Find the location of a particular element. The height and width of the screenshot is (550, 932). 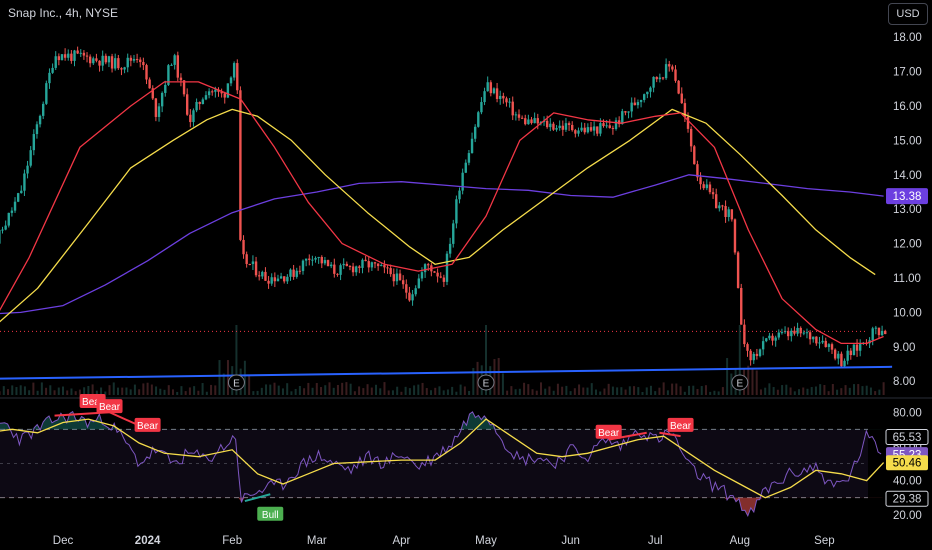

support-trendline is located at coordinates (446, 372).